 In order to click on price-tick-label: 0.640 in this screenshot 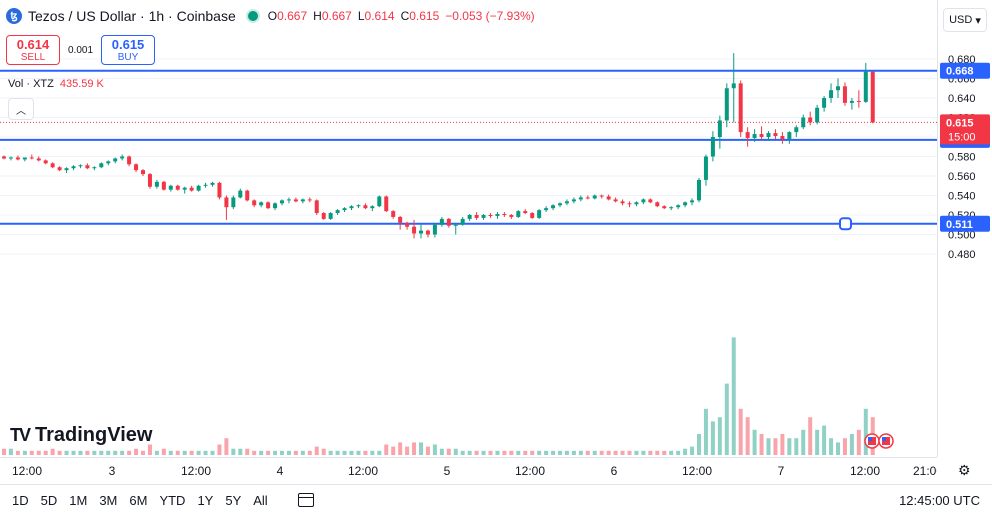, I will do `click(962, 99)`.